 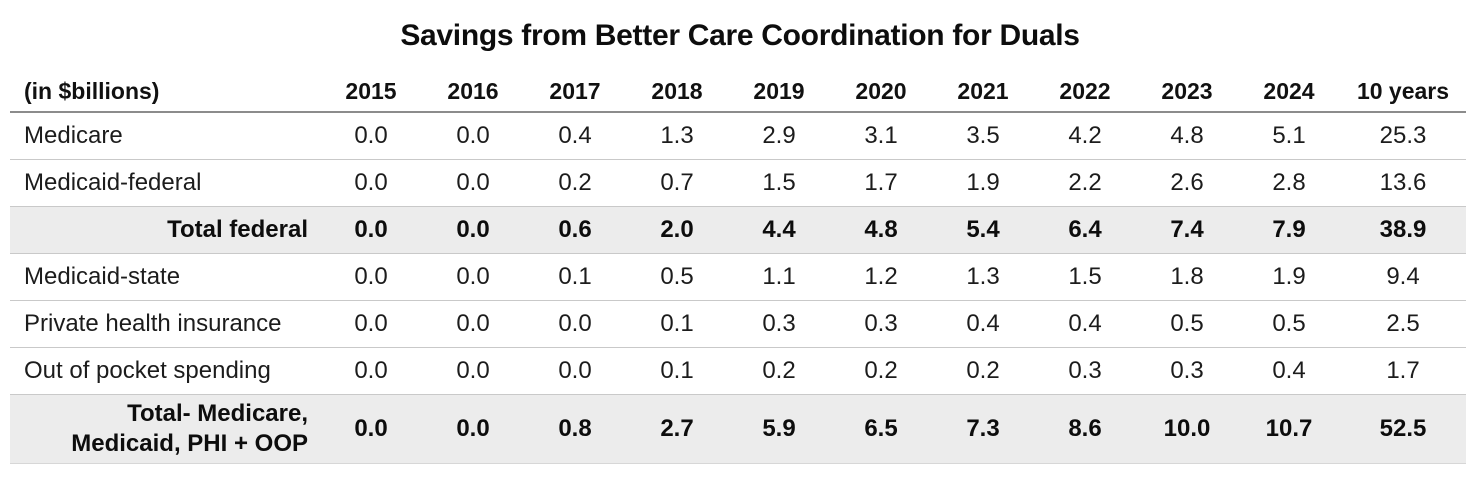 What do you see at coordinates (1403, 323) in the screenshot?
I see `value-cell: 2.5` at bounding box center [1403, 323].